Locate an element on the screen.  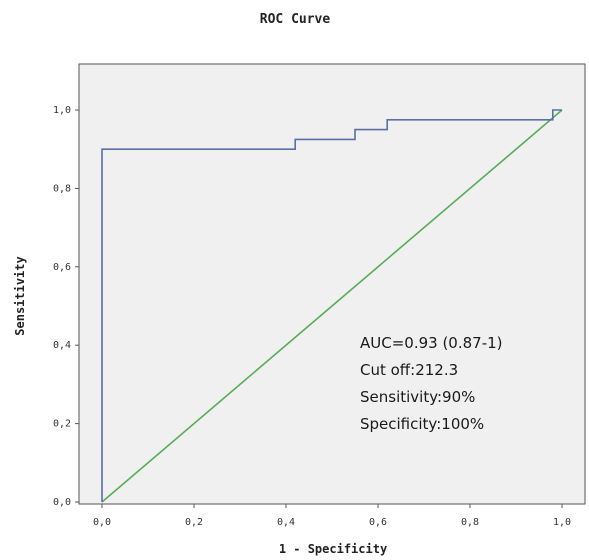
y-tick-label: 0,6 is located at coordinates (62, 267).